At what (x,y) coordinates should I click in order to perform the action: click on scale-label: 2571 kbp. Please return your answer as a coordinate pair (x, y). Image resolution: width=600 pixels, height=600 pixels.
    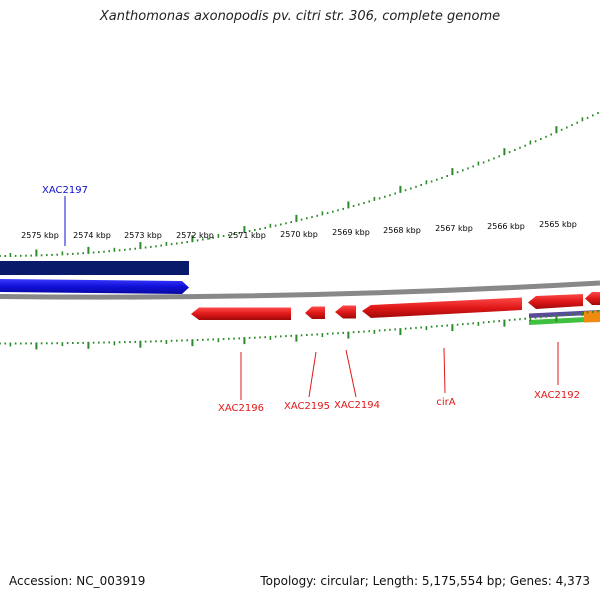
    Looking at the image, I should click on (247, 235).